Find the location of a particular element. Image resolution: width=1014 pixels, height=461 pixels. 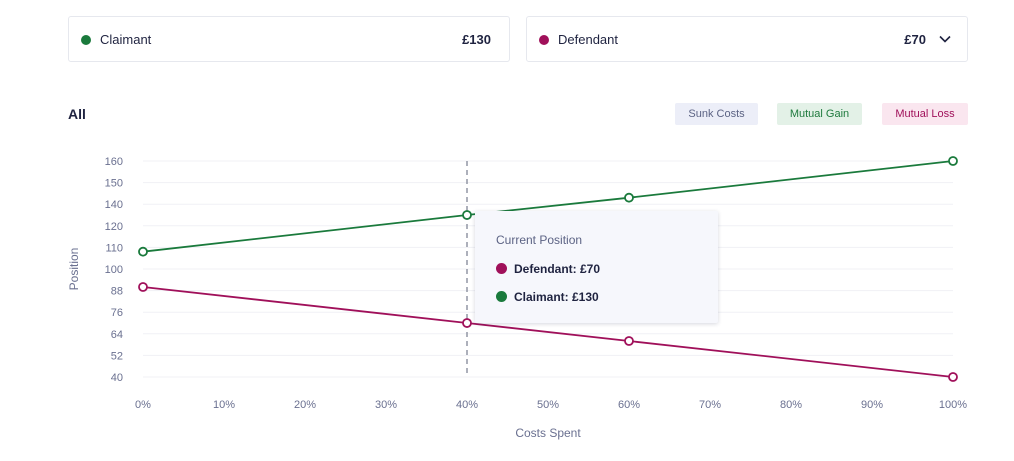

tooltip-defendant-dot is located at coordinates (501, 268).